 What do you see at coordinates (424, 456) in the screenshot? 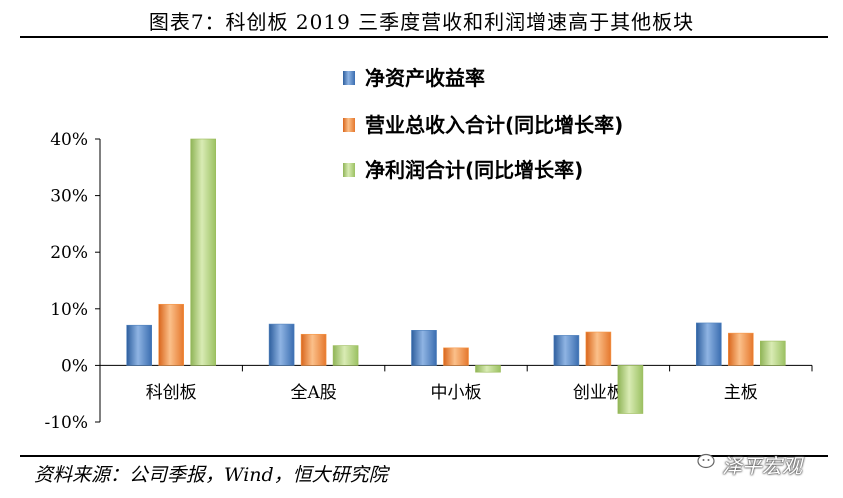
I see `source-divider` at bounding box center [424, 456].